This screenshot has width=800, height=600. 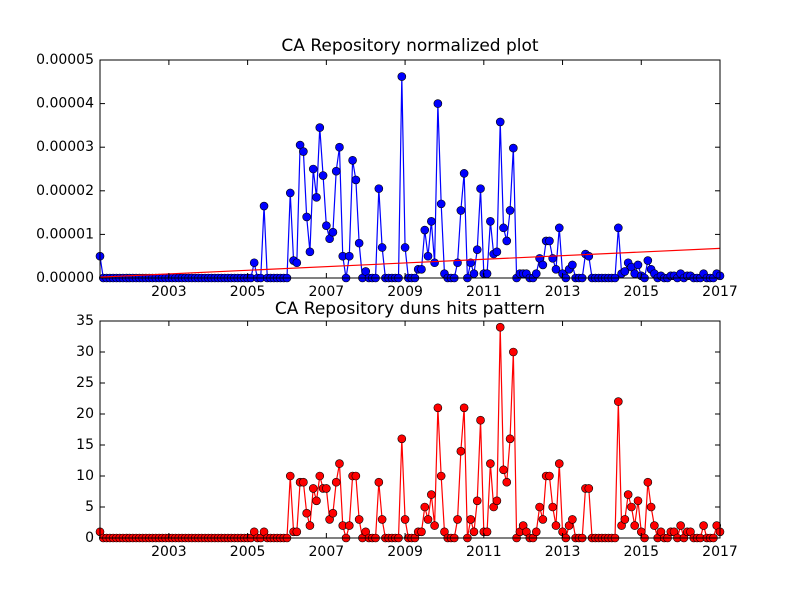 I want to click on y-tick-label: 35, so click(x=85, y=321).